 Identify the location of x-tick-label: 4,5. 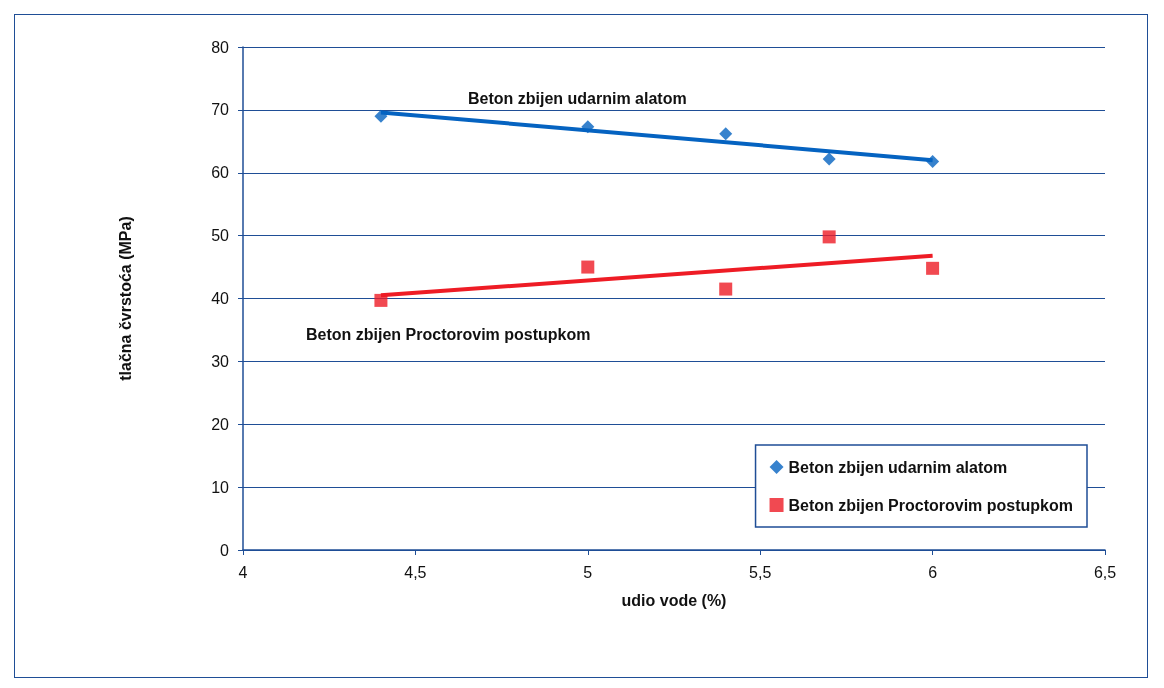
(415, 572).